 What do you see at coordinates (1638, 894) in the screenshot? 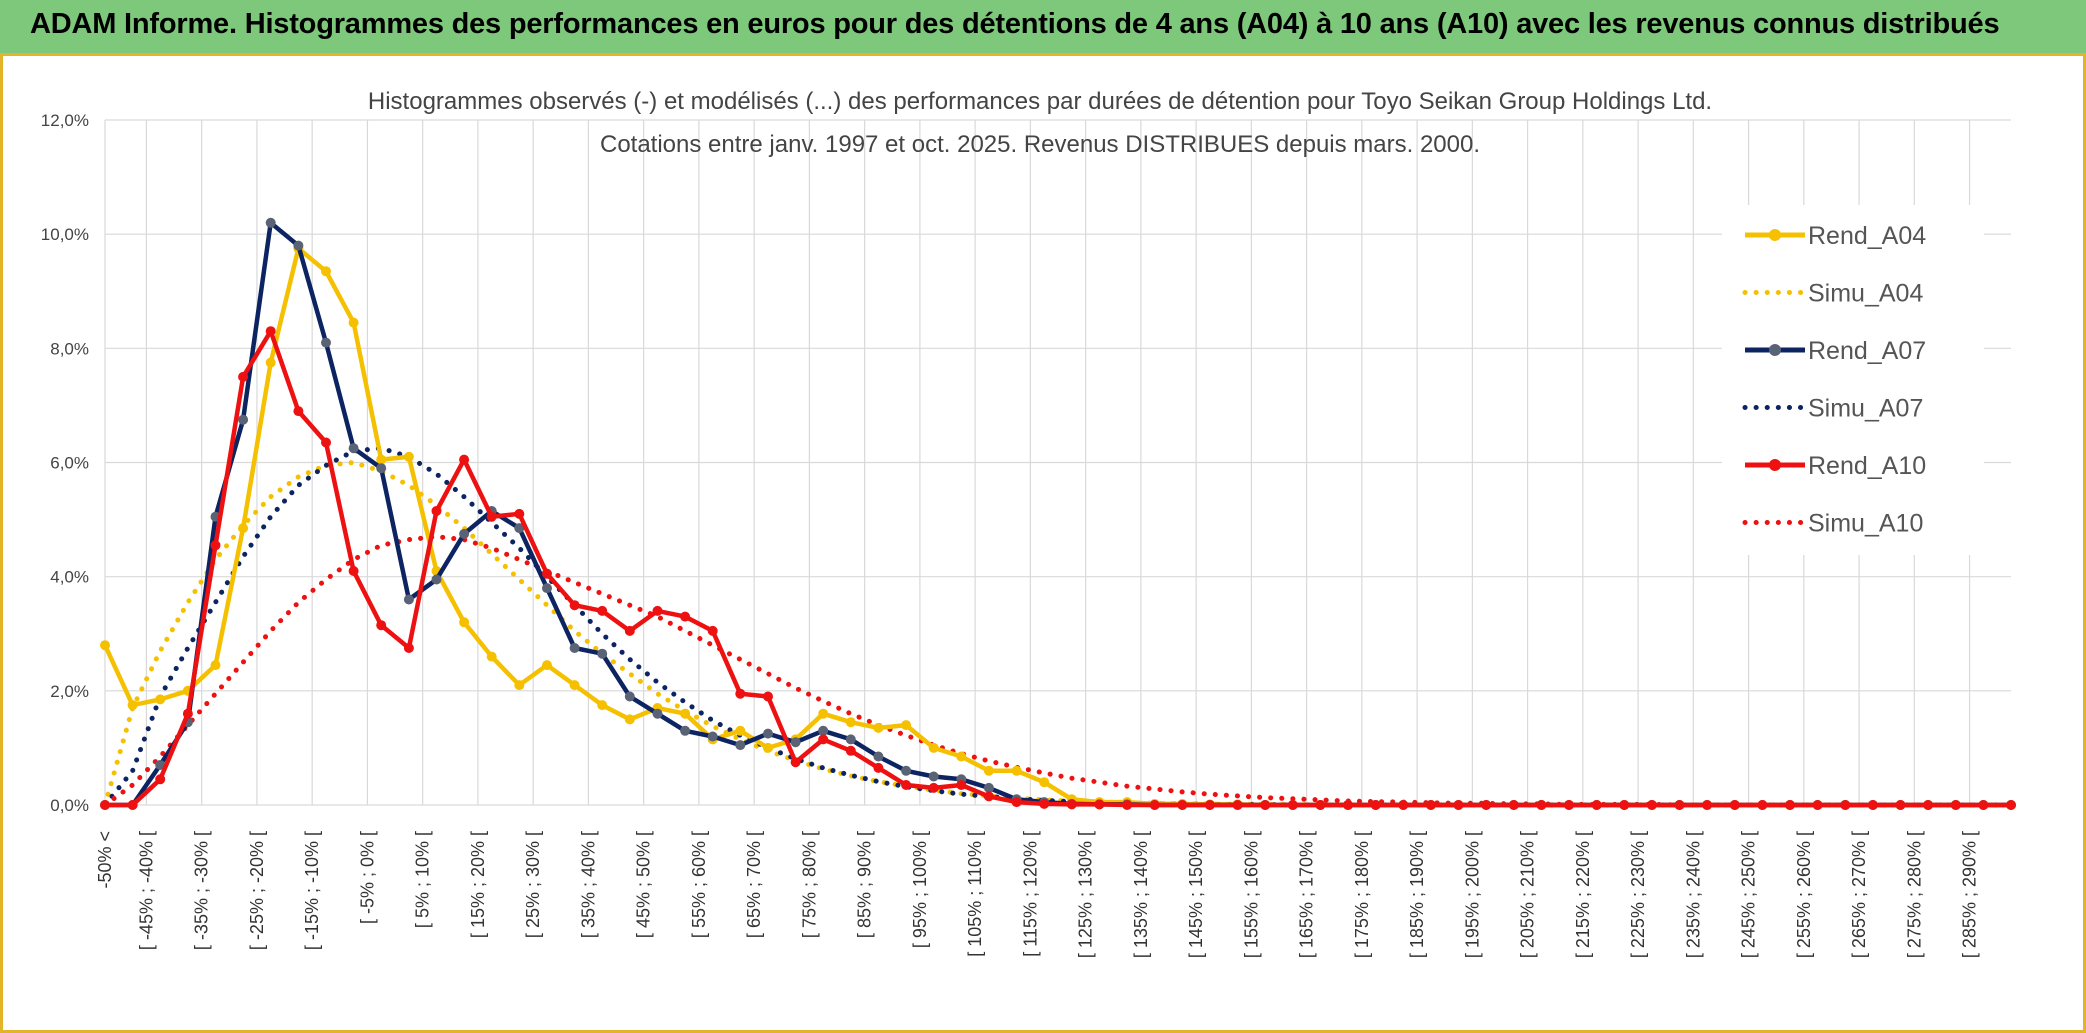
I see `x-tick-label: [ 225% ; 230% [` at bounding box center [1638, 894].